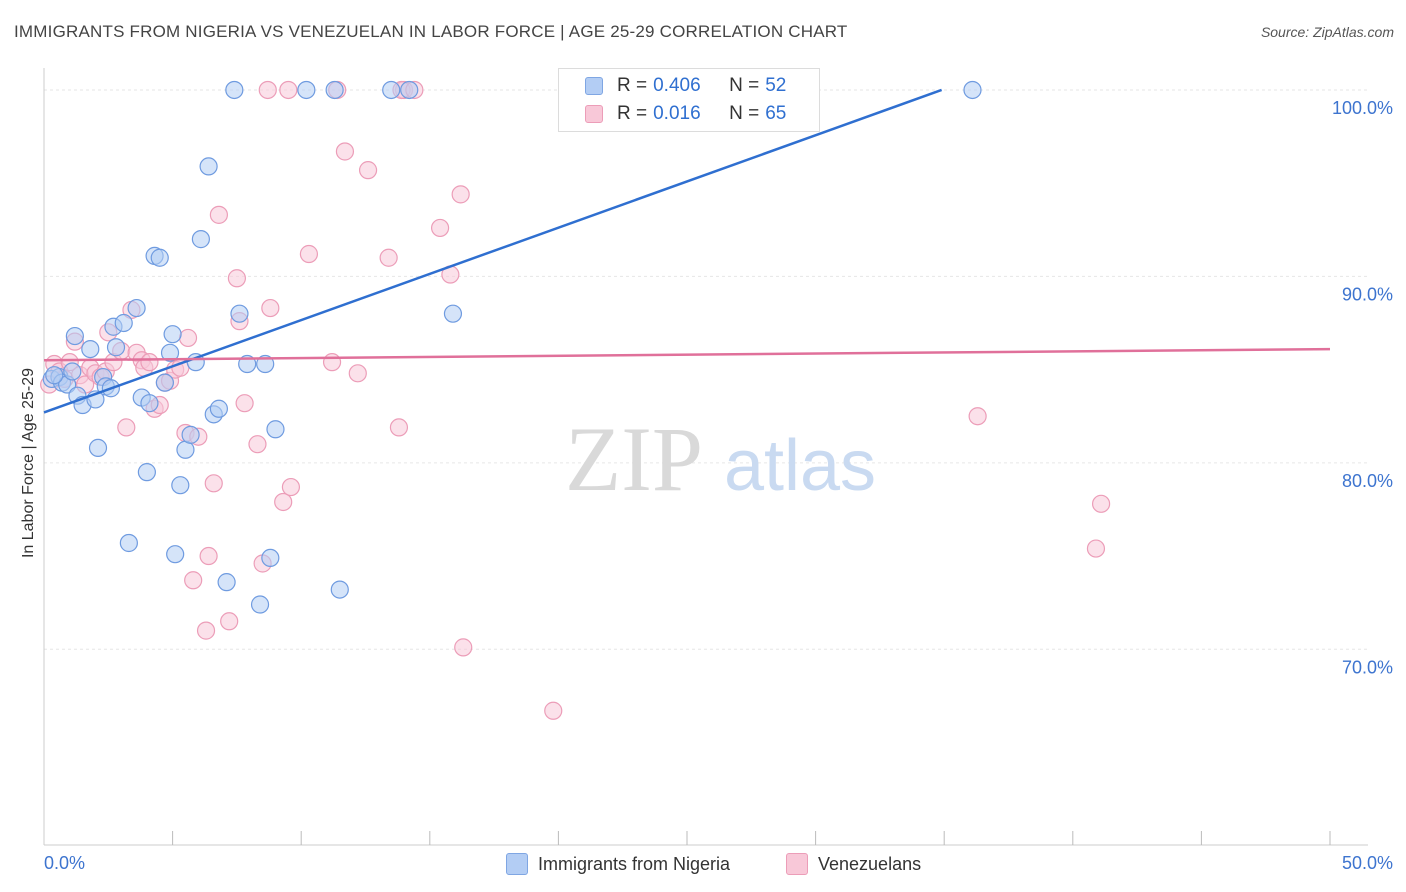 The width and height of the screenshot is (1406, 892). Describe the element at coordinates (870, 863) in the screenshot. I see `legend-label-venezuelans: Venezuelans` at that location.